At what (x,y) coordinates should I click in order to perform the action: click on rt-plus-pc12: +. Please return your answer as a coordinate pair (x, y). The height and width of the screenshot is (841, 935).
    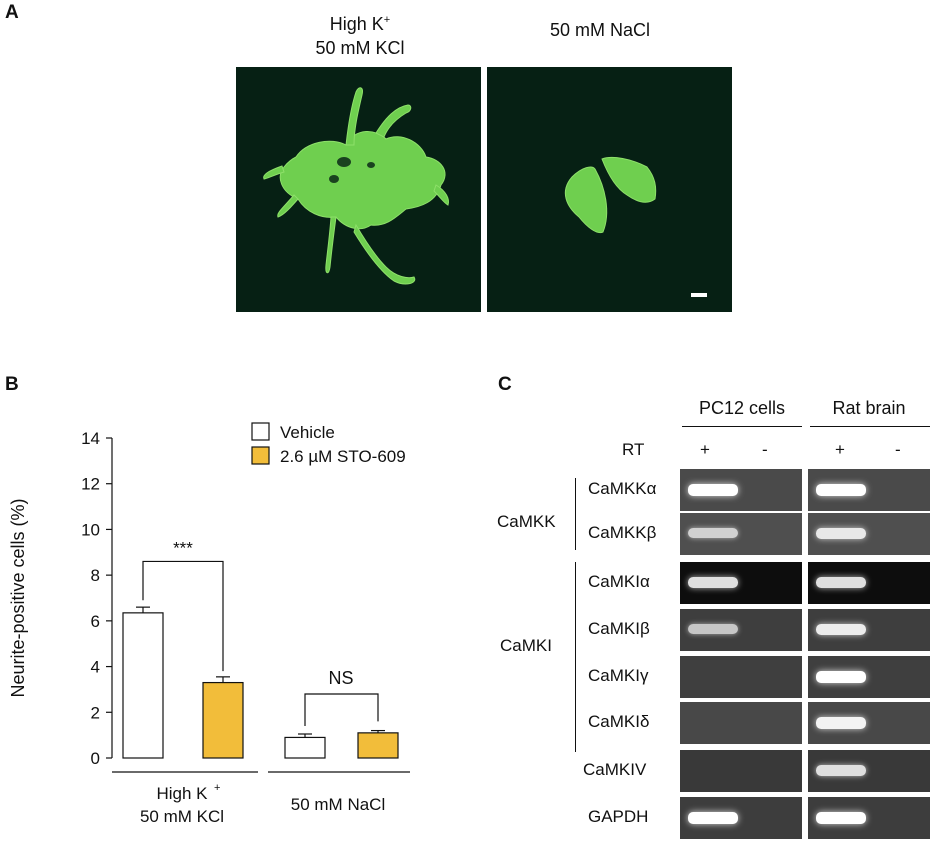
    Looking at the image, I should click on (705, 449).